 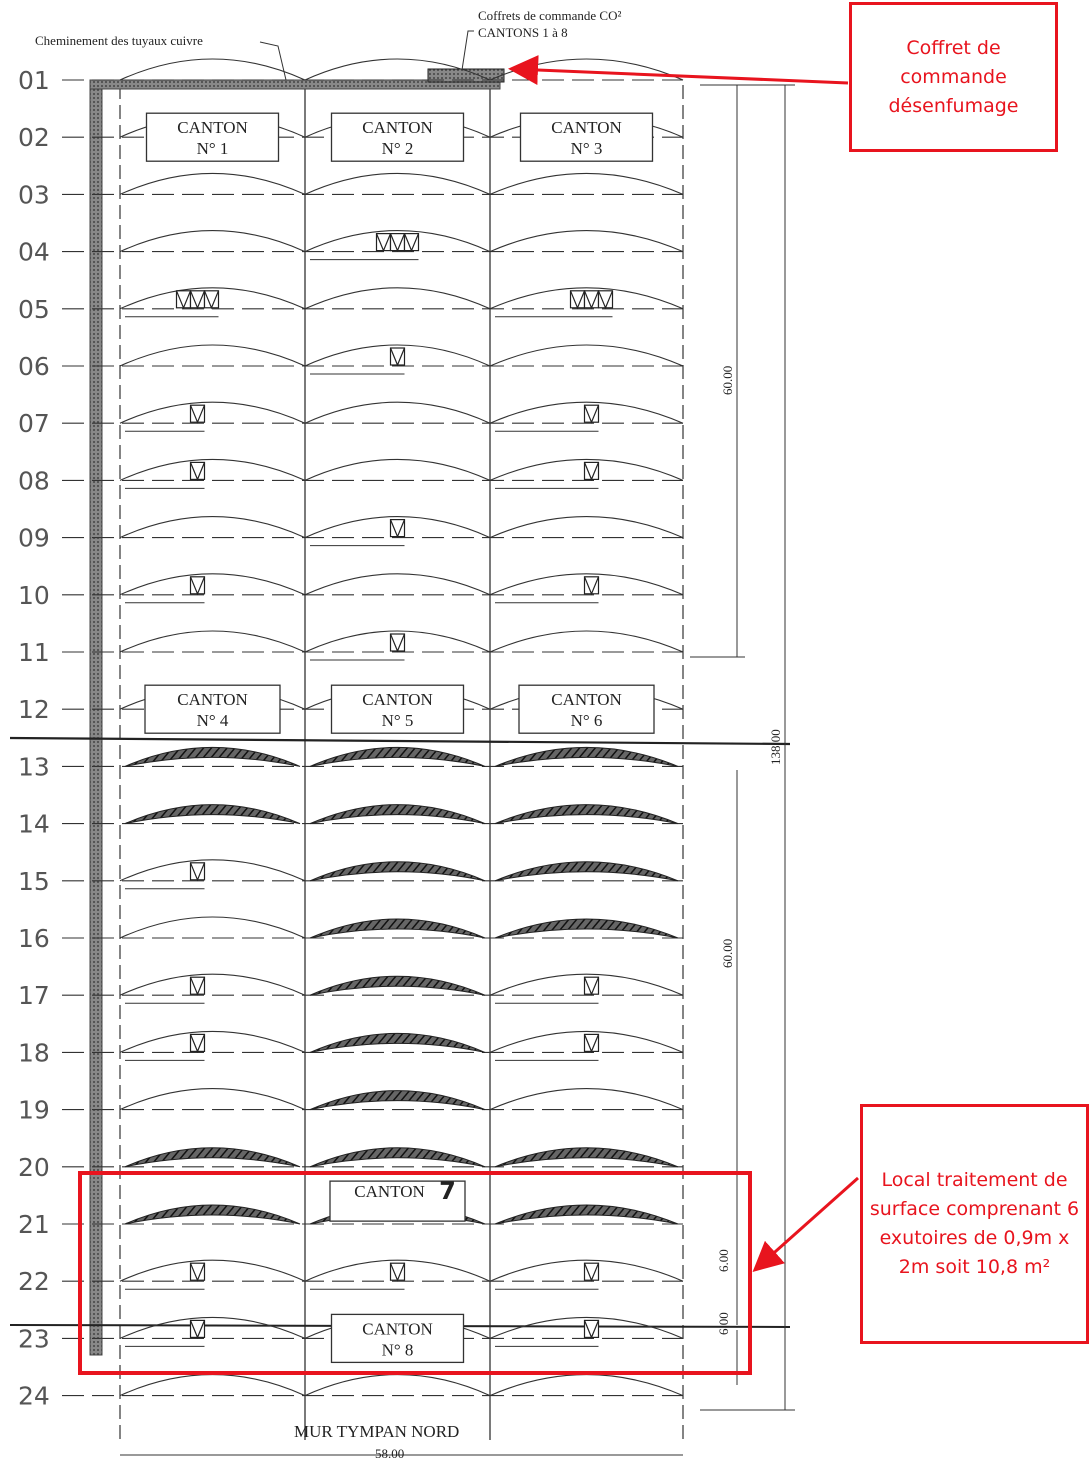 I want to click on row-number-label: 10, so click(x=34, y=595).